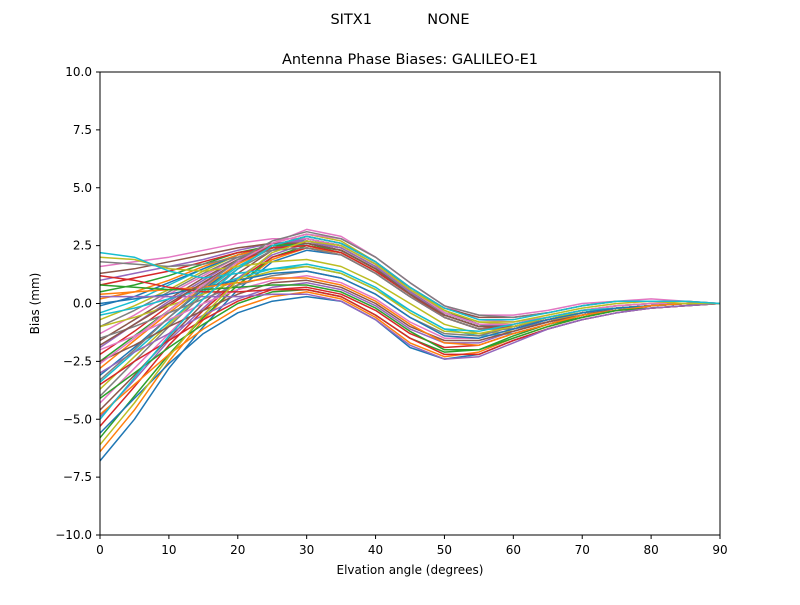  What do you see at coordinates (77, 477) in the screenshot?
I see `y-tick-label: −7.5` at bounding box center [77, 477].